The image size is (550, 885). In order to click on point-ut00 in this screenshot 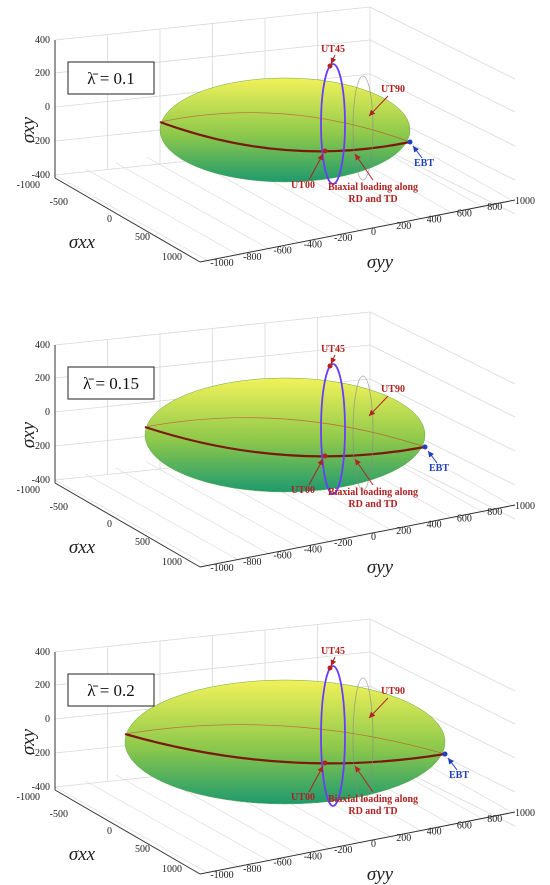, I will do `click(325, 151)`.